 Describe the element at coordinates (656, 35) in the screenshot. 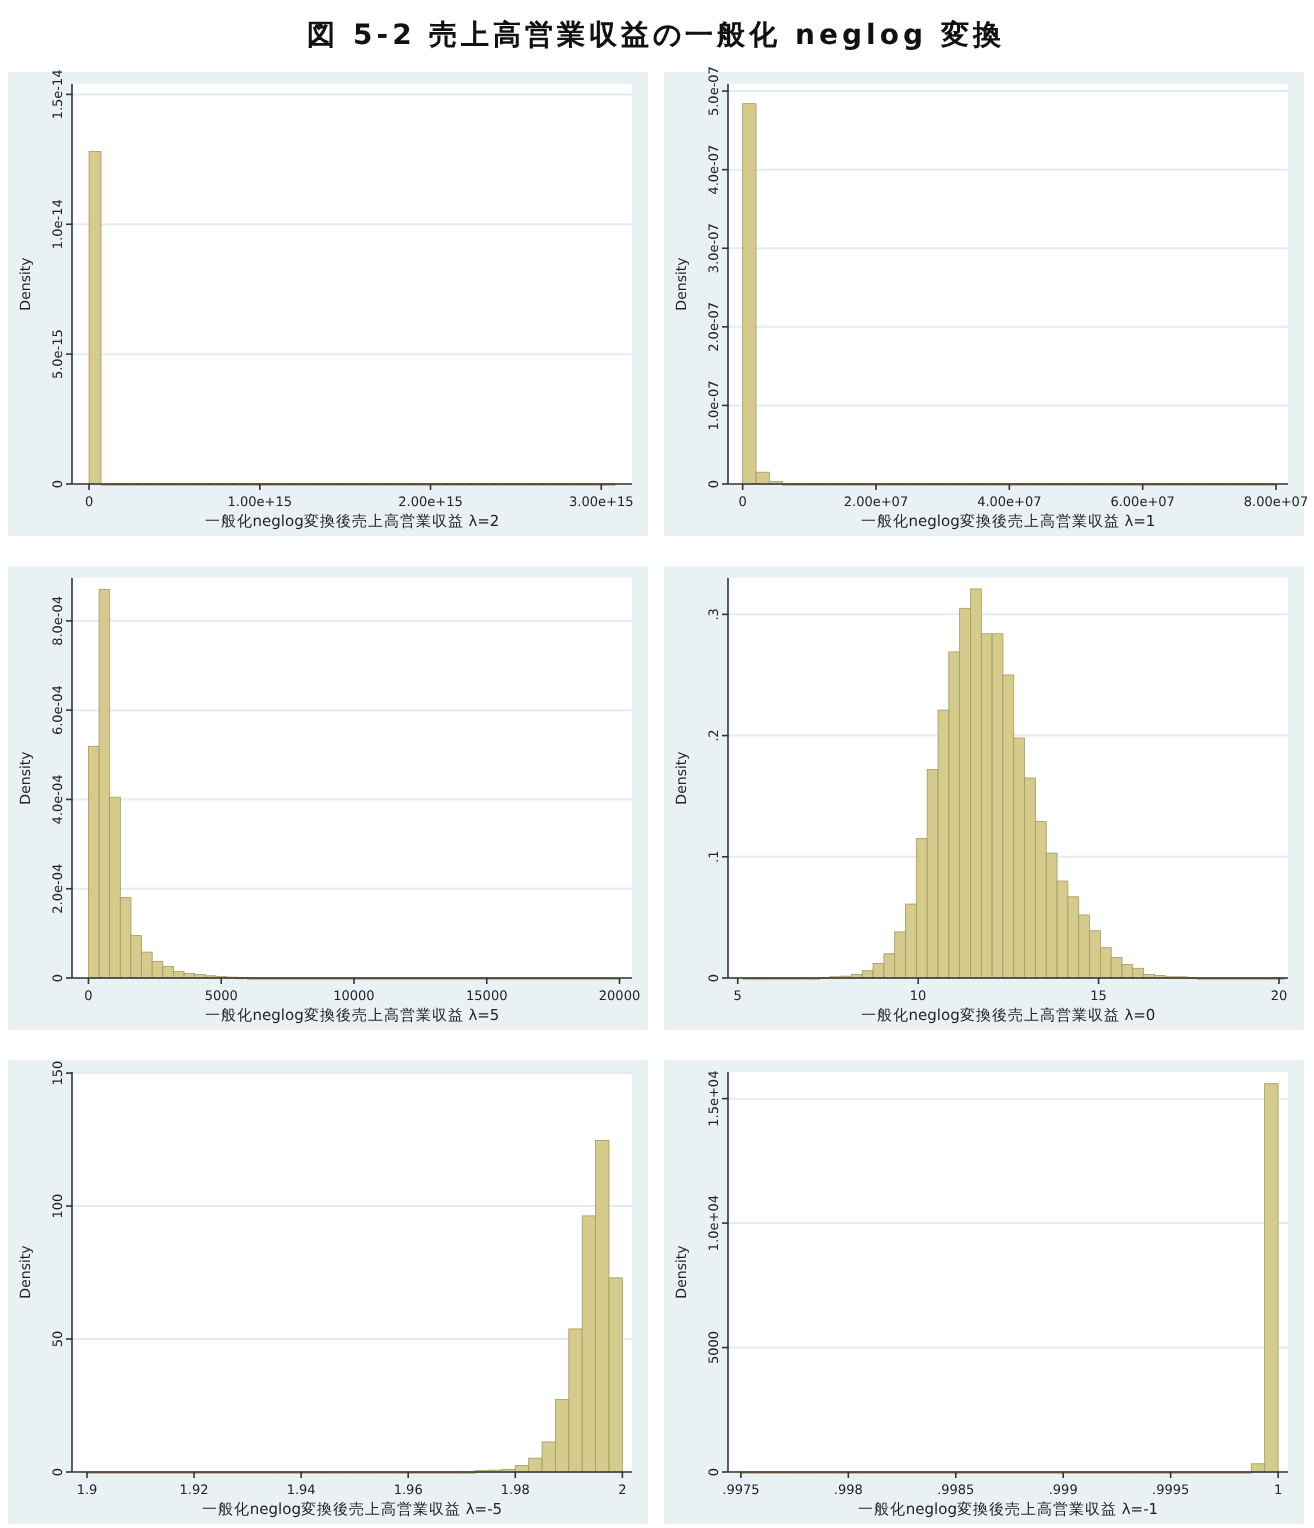

I see `chart-title: 図 5-2 売上高営業収益の一般化 neglog 変換` at that location.